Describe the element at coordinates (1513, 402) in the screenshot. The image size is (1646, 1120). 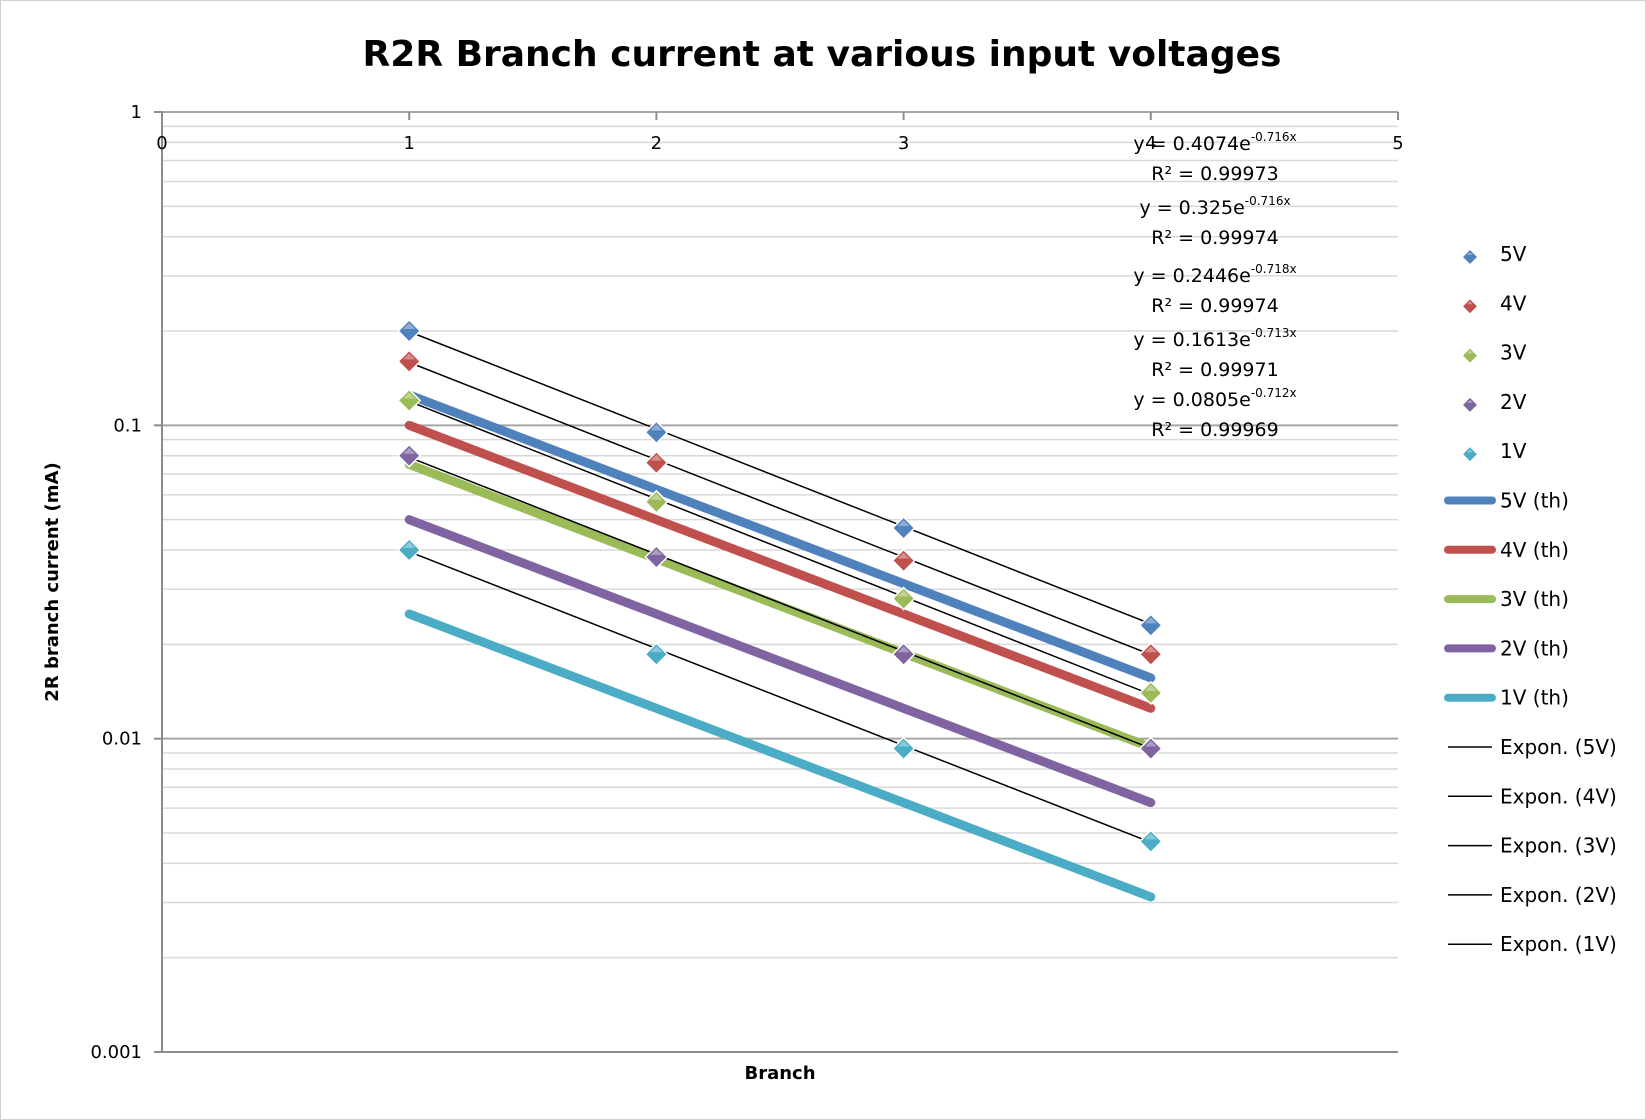
I see `legend-label: 2V` at that location.